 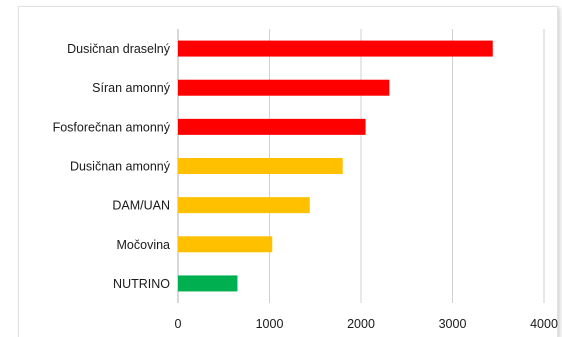 I want to click on category-label: Močovina, so click(x=144, y=245).